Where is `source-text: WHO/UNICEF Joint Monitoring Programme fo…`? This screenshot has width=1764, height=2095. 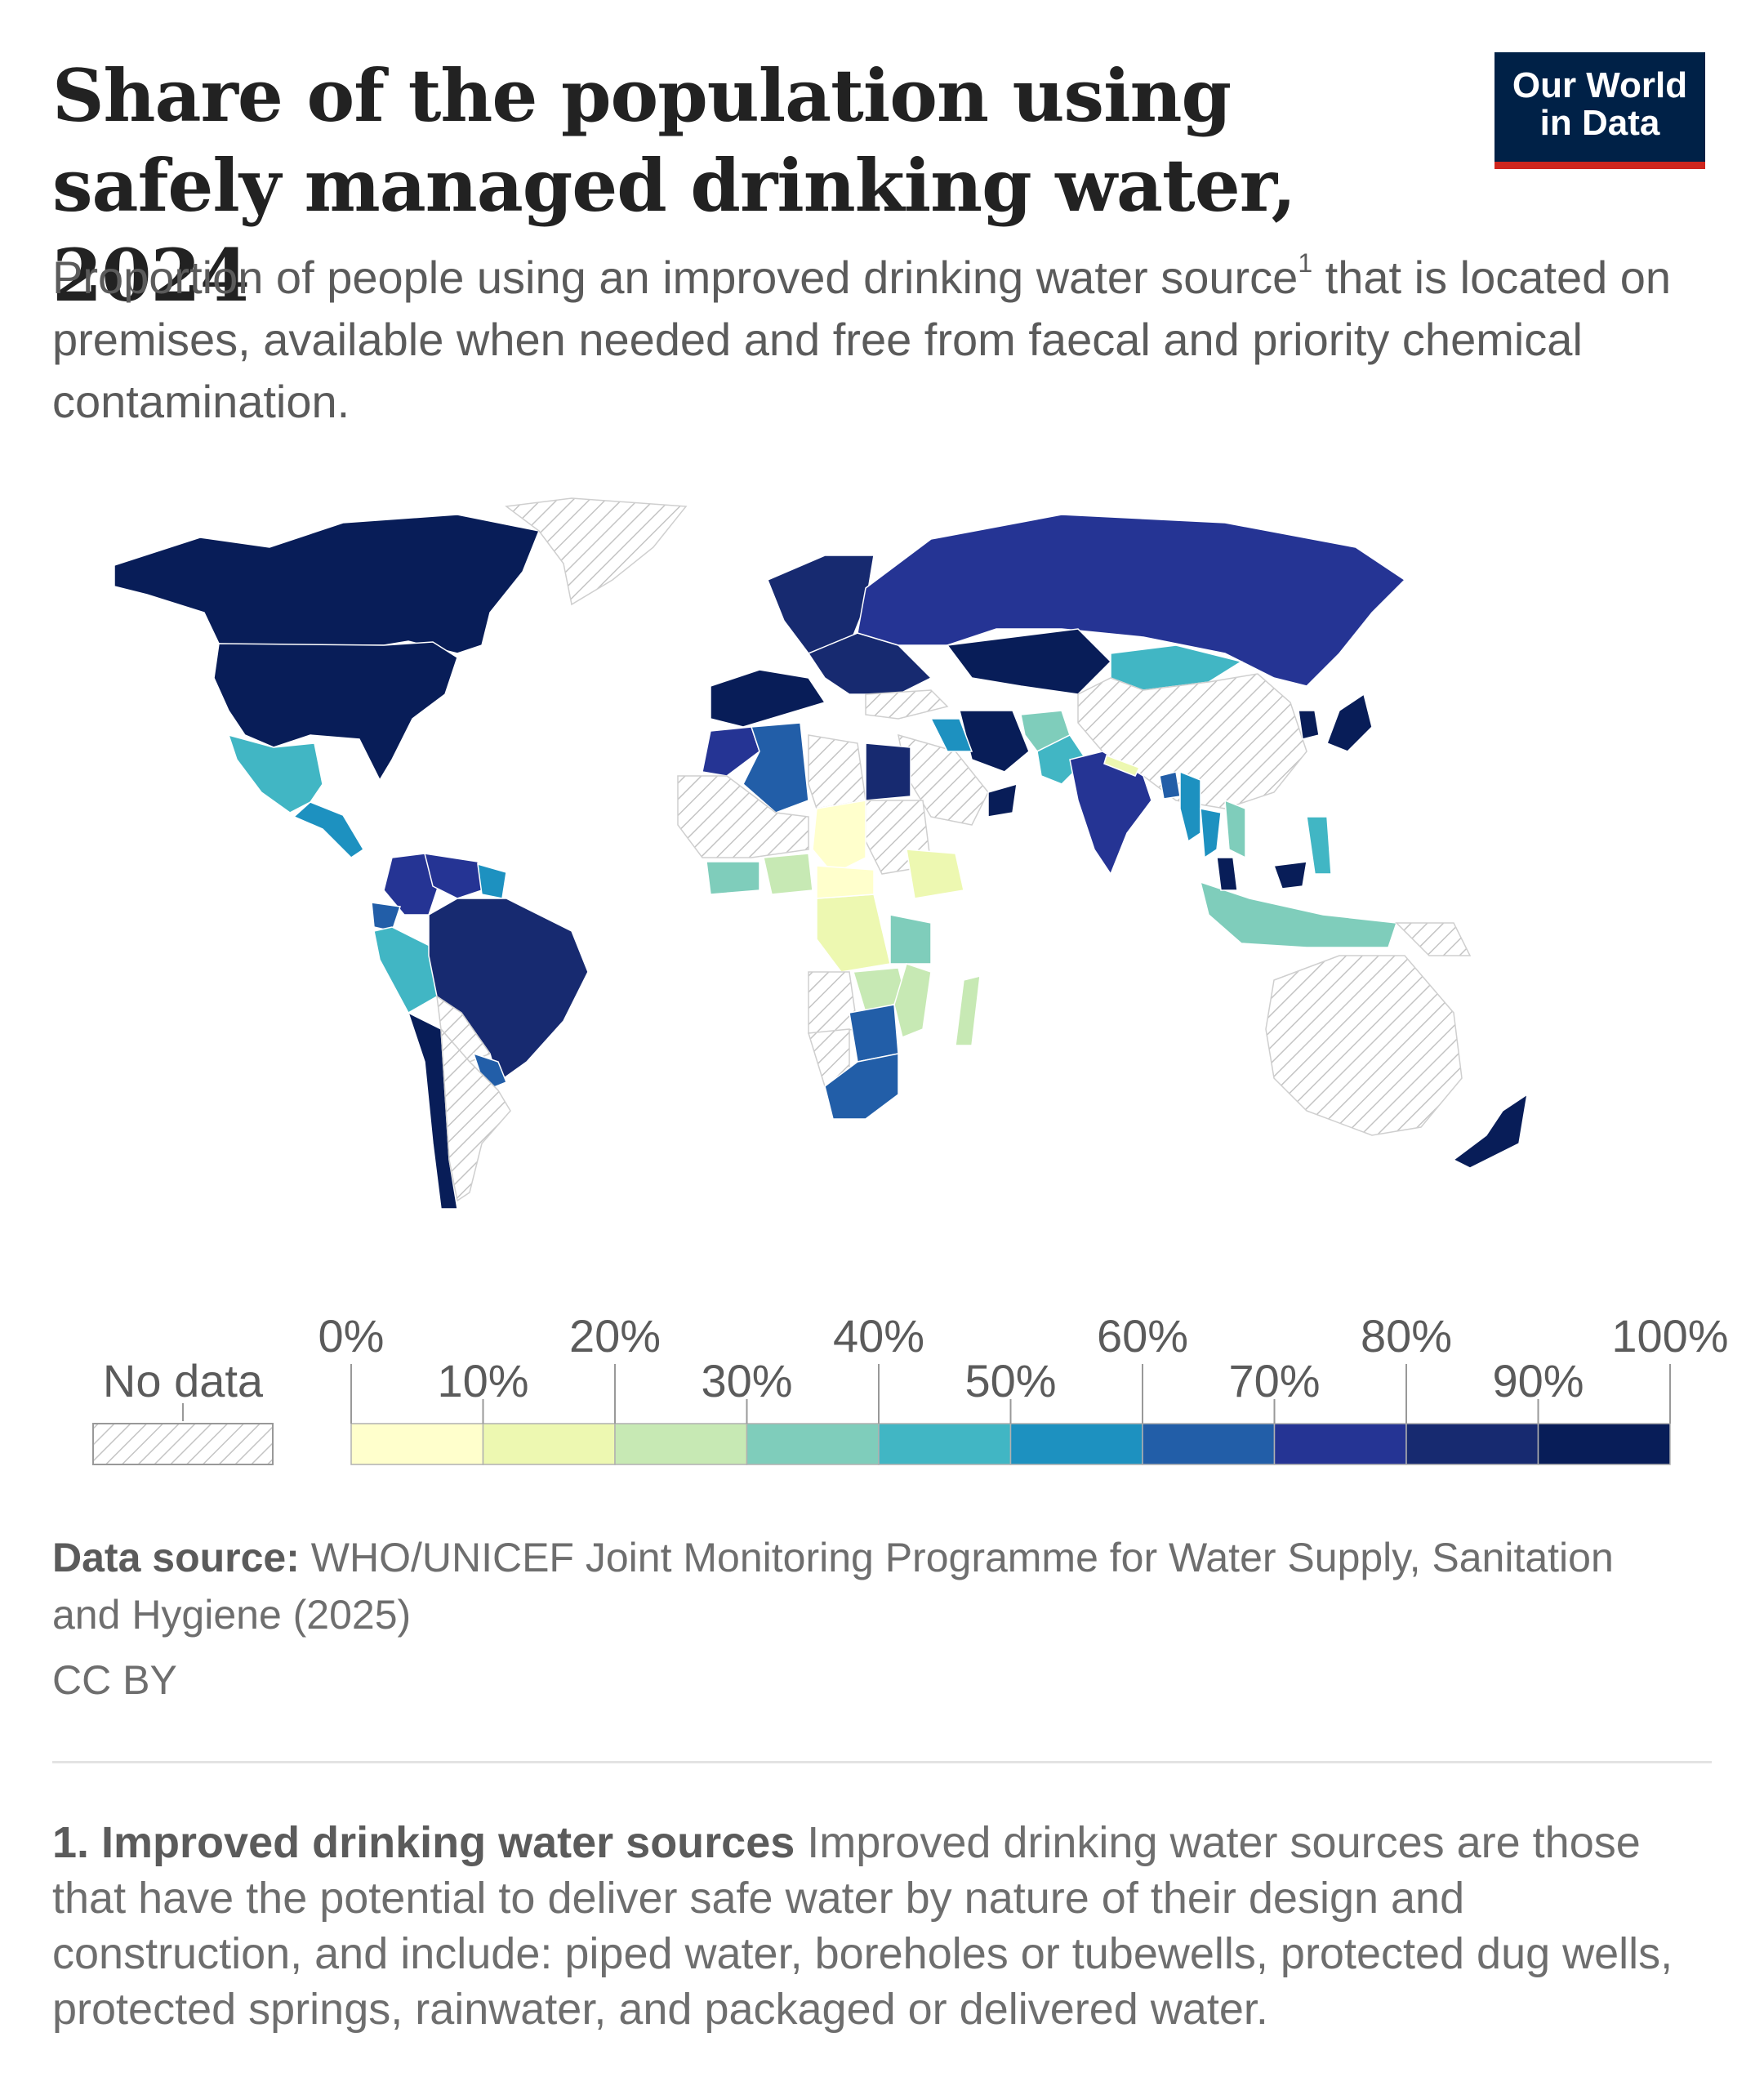 source-text: WHO/UNICEF Joint Monitoring Programme fo… is located at coordinates (833, 1586).